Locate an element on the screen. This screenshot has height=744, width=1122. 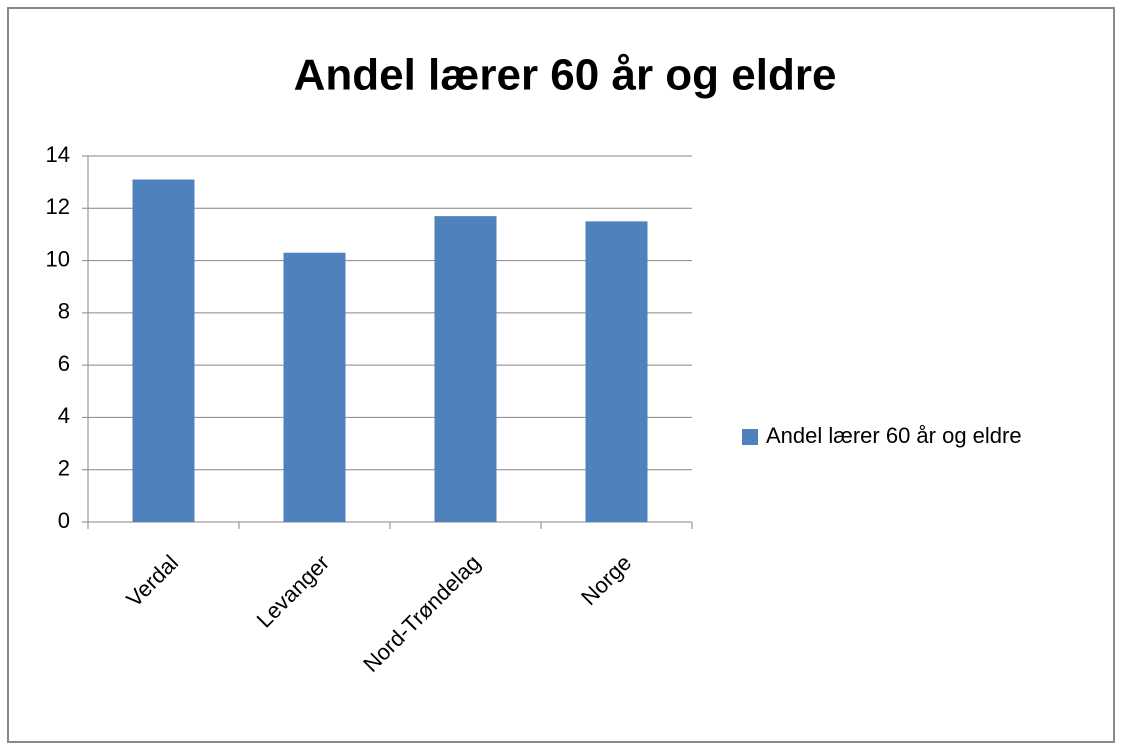
y-tick-label: 4 is located at coordinates (64, 415).